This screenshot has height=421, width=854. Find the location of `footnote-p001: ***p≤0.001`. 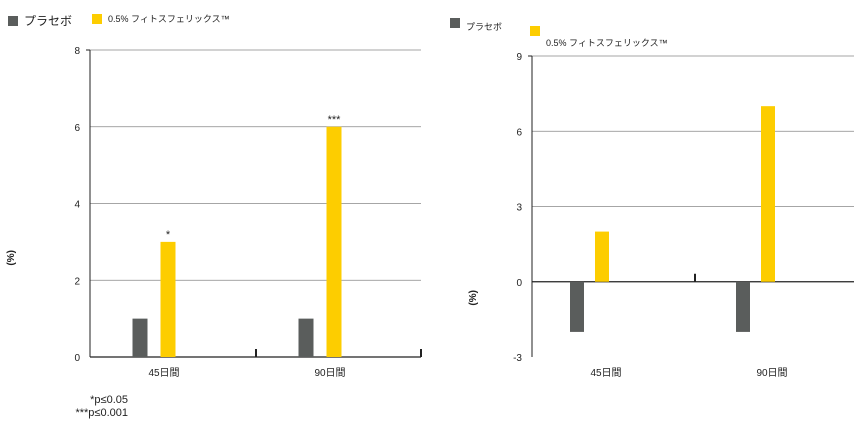

footnote-p001: ***p≤0.001 is located at coordinates (101, 413).